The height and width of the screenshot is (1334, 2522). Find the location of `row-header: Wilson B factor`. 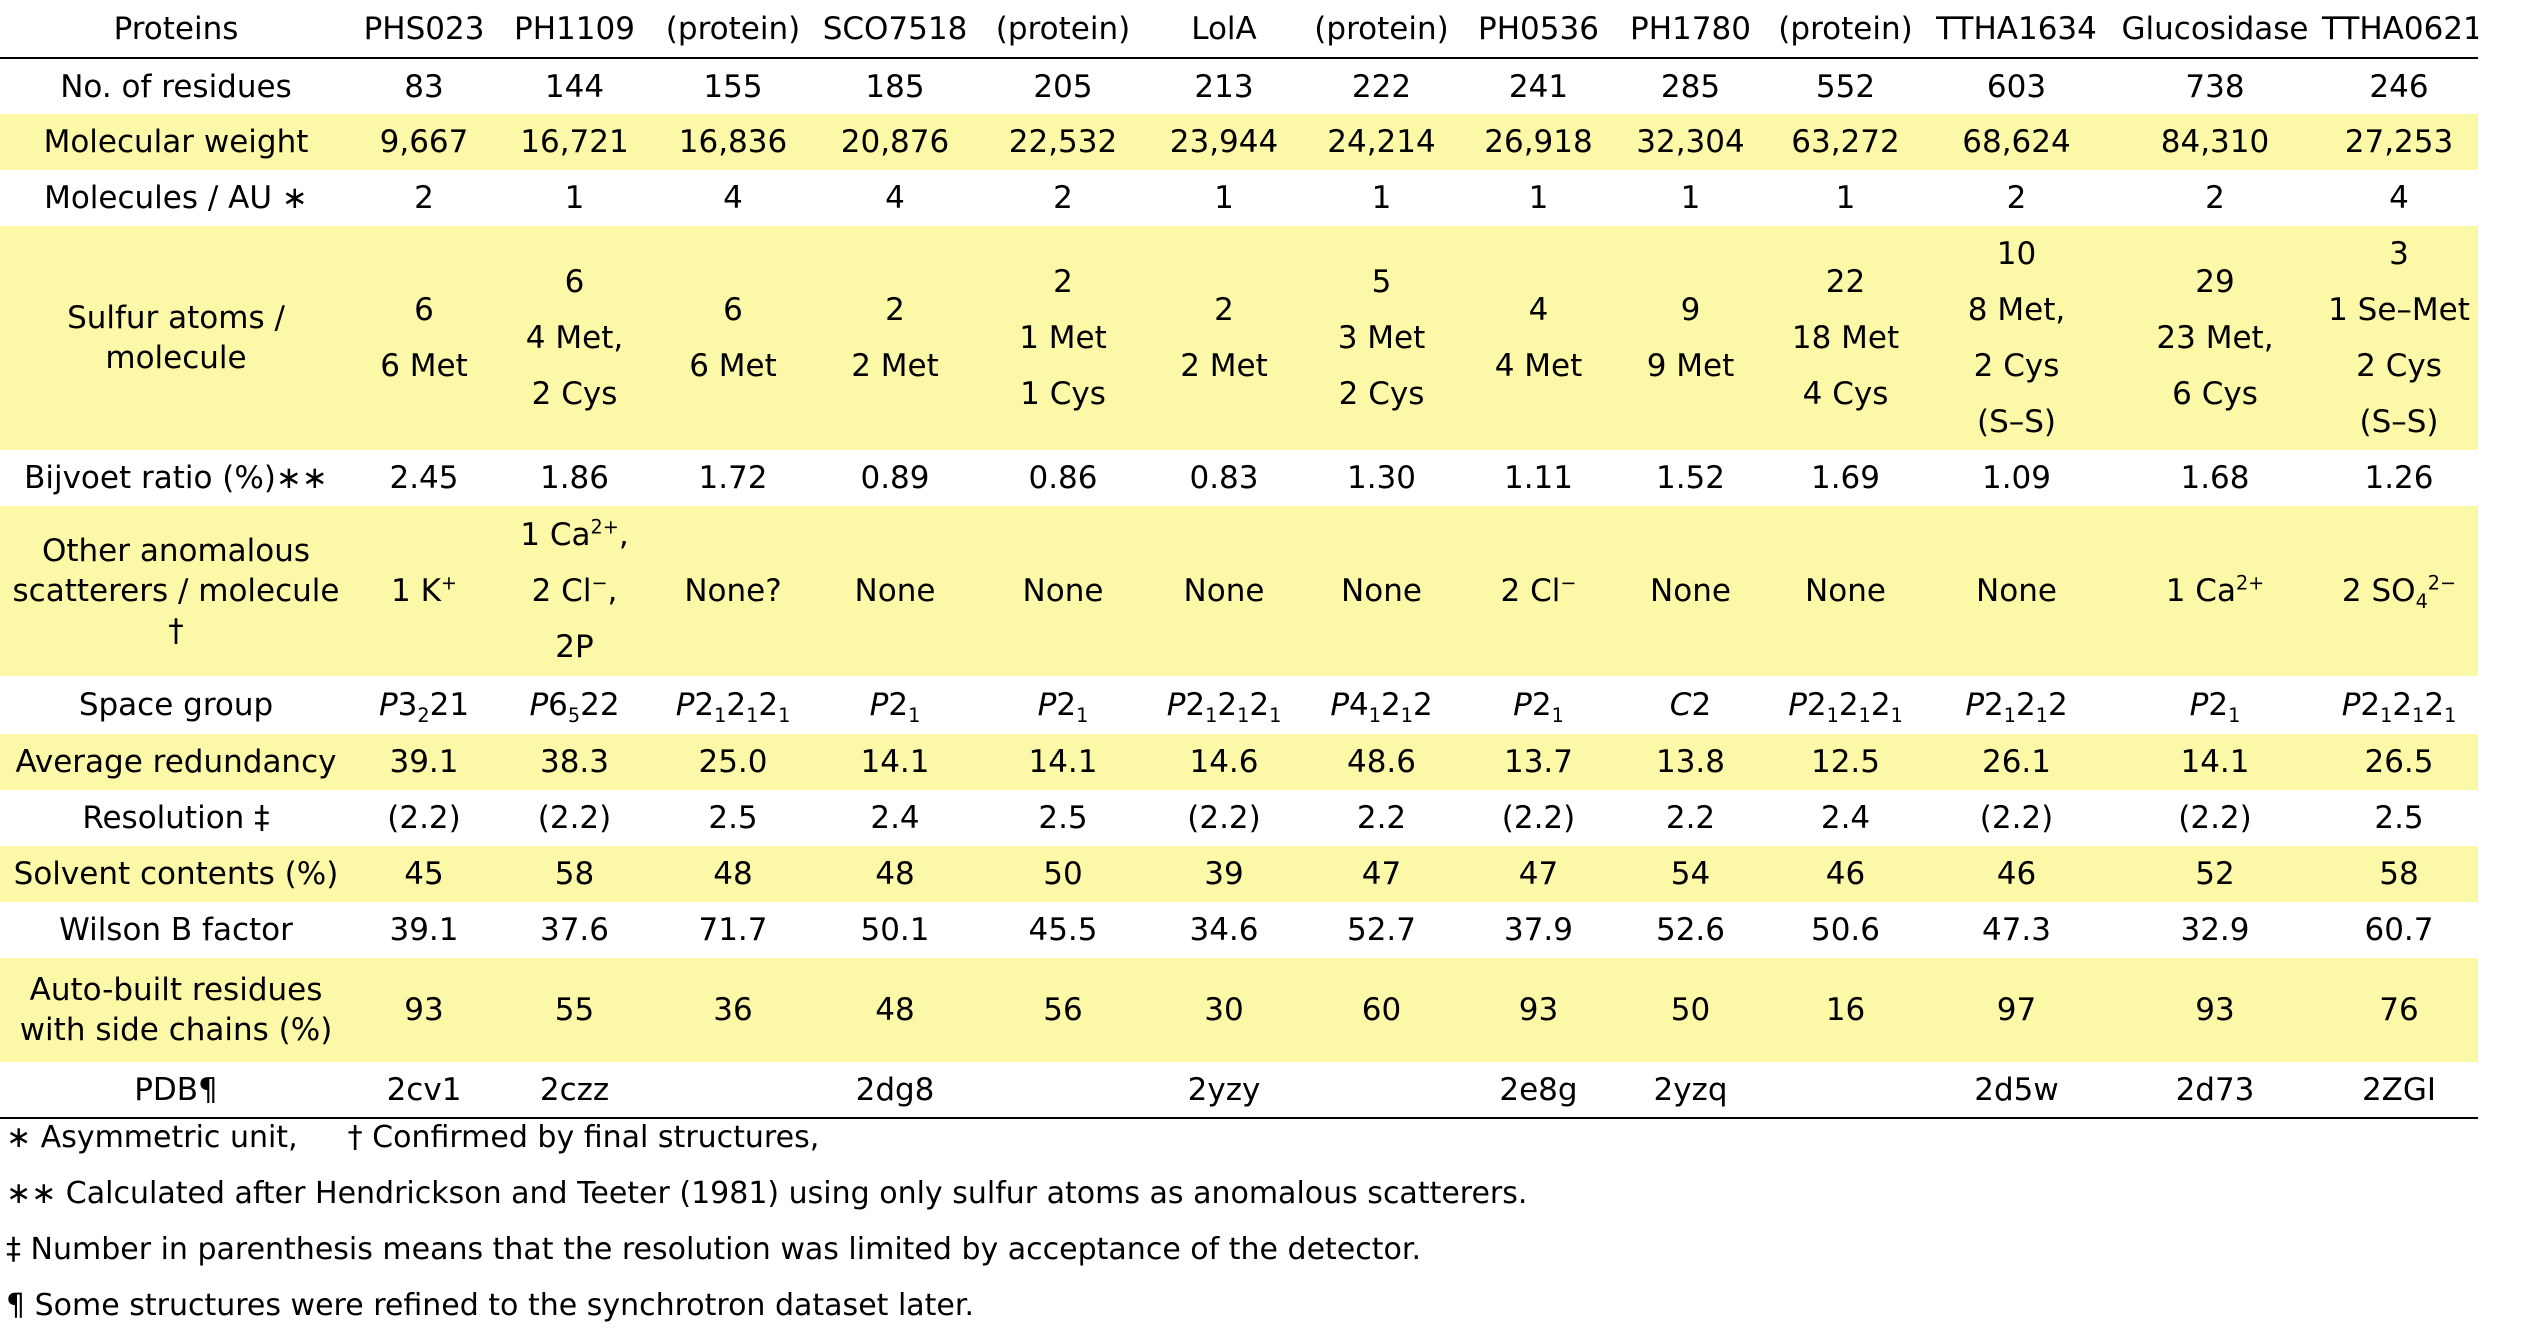

row-header: Wilson B factor is located at coordinates (176, 930).